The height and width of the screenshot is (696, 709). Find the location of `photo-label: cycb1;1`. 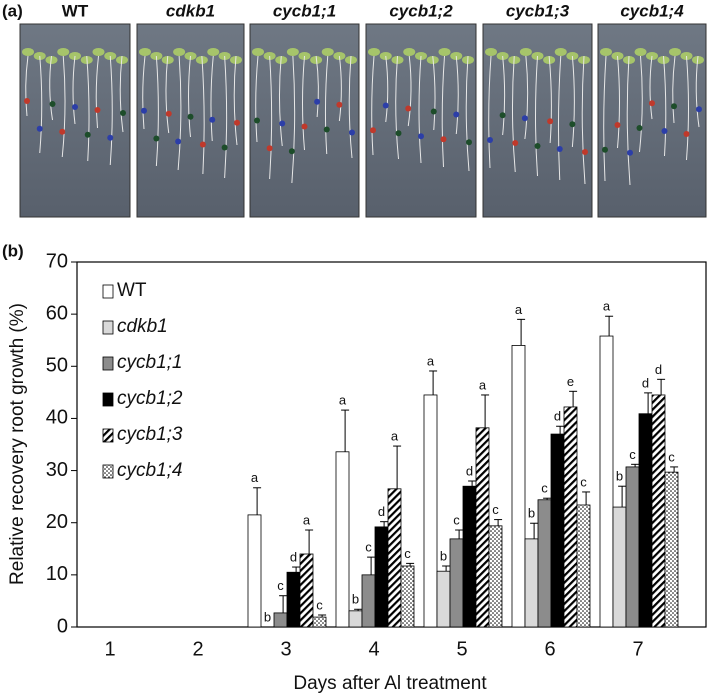

photo-label: cycb1;1 is located at coordinates (304, 10).